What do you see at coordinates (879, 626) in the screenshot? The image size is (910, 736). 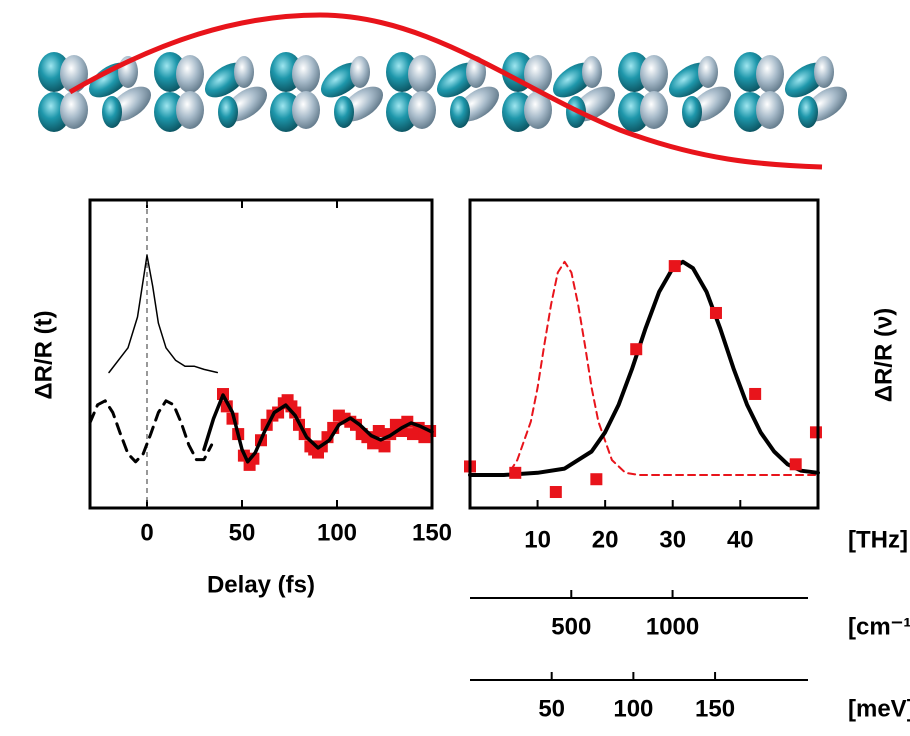 I see `secondary-axis-unit: [cm⁻¹]` at bounding box center [879, 626].